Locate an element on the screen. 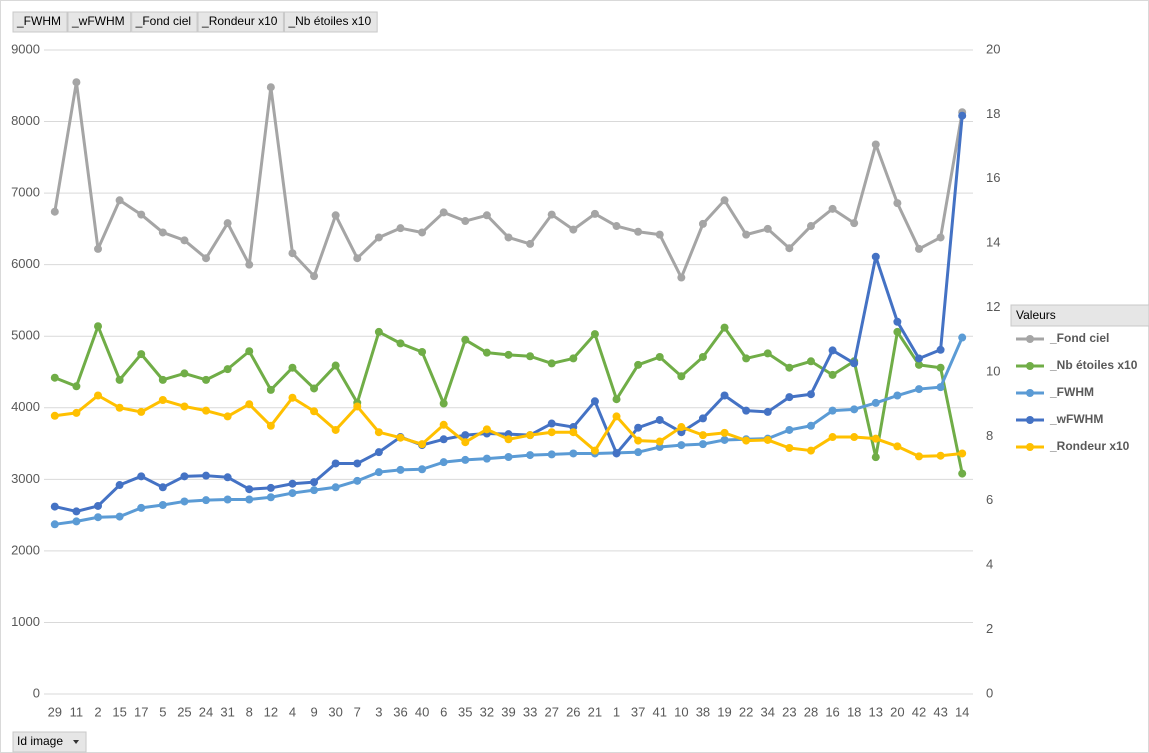  x-tick-label: 18 is located at coordinates (854, 711).